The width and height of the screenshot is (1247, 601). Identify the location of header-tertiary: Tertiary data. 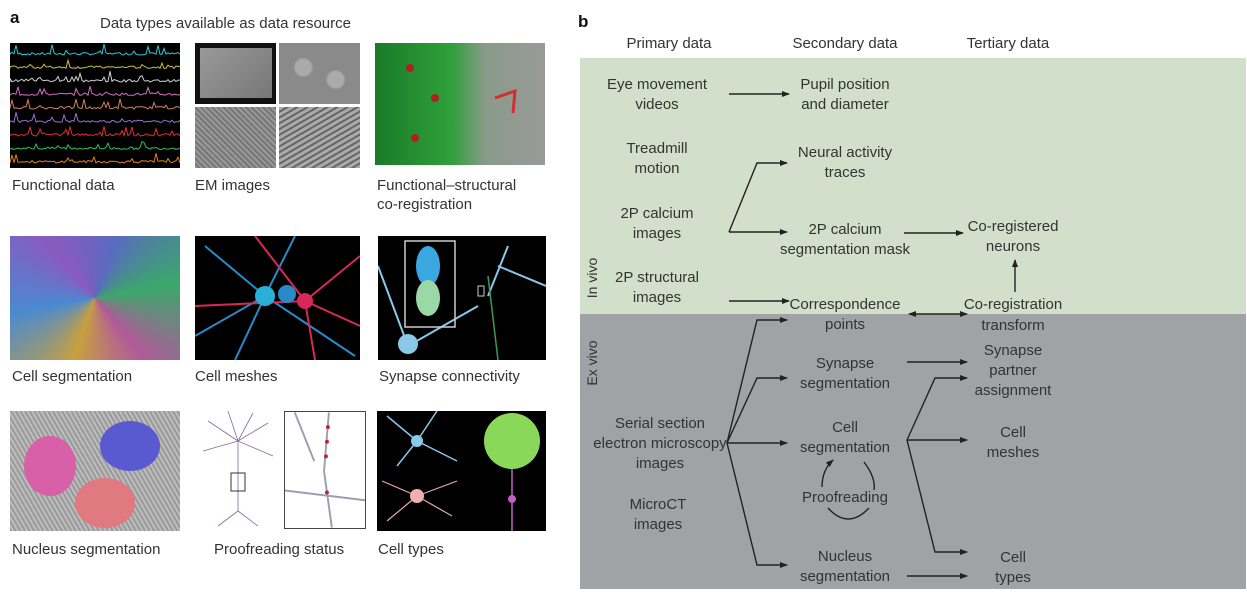
(1008, 43).